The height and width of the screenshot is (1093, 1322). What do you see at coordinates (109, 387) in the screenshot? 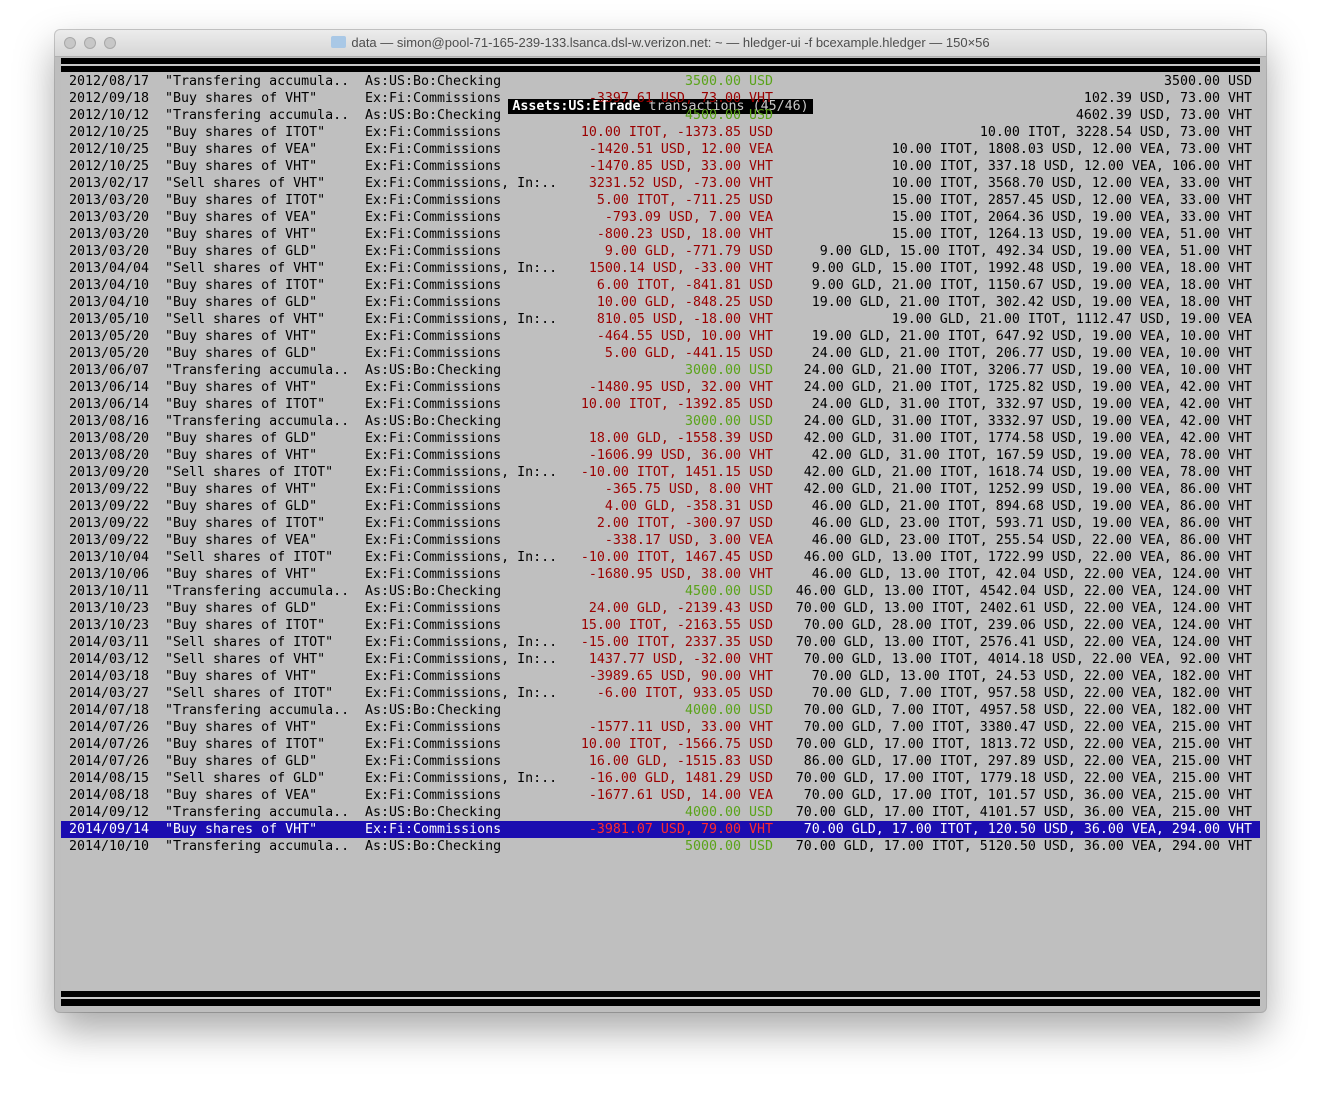
I see `date-cell: 2013/06/14` at bounding box center [109, 387].